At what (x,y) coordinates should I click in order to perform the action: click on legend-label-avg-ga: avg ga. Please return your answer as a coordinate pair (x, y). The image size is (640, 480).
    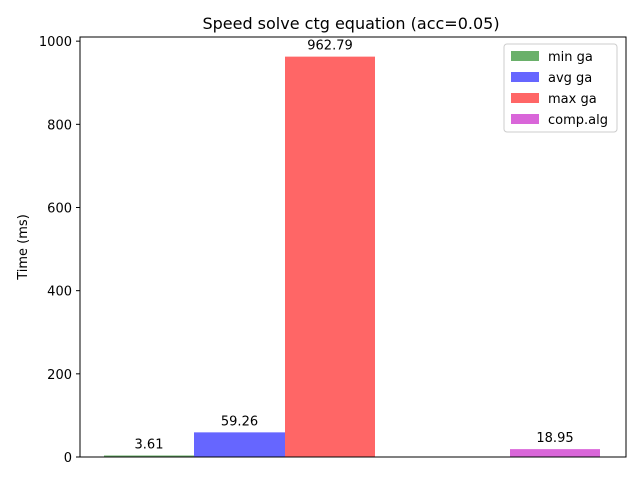
    Looking at the image, I should click on (570, 78).